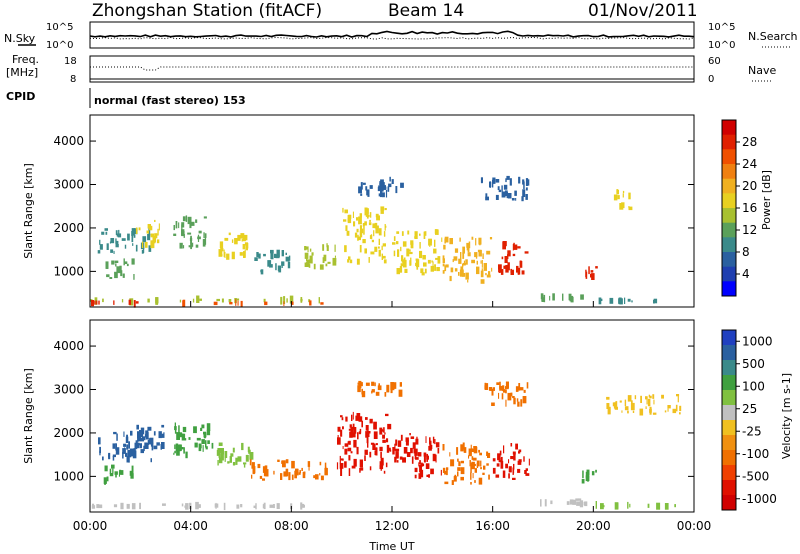 This screenshot has width=800, height=554. Describe the element at coordinates (190, 526) in the screenshot. I see `x-tick-label: 04:00` at that location.